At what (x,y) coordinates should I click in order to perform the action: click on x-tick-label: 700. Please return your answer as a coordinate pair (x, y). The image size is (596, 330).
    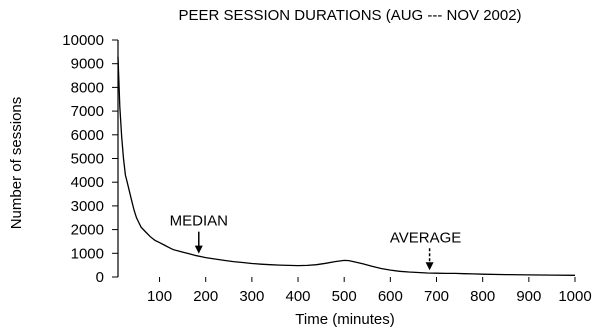
    Looking at the image, I should click on (436, 296).